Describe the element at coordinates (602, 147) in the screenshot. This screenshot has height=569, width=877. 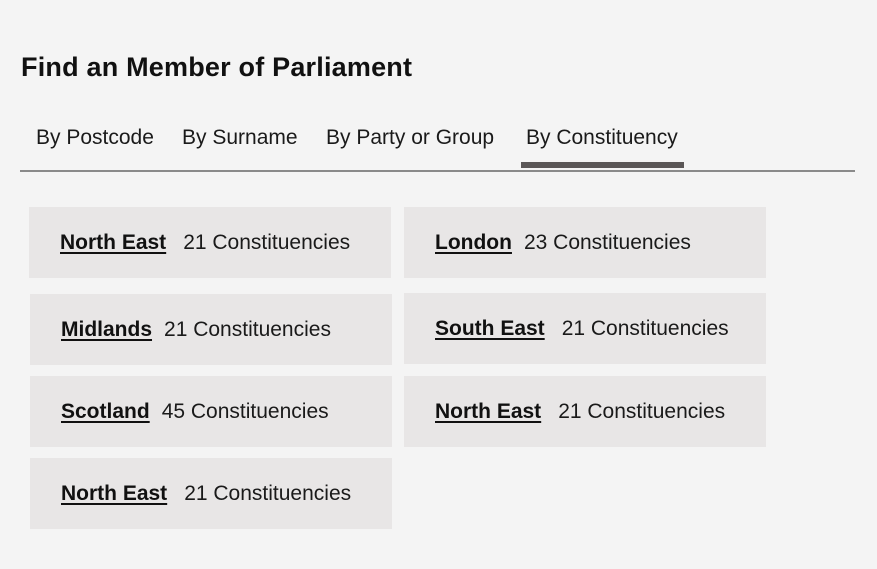
I see `tab-by-constituency: By Constituency` at that location.